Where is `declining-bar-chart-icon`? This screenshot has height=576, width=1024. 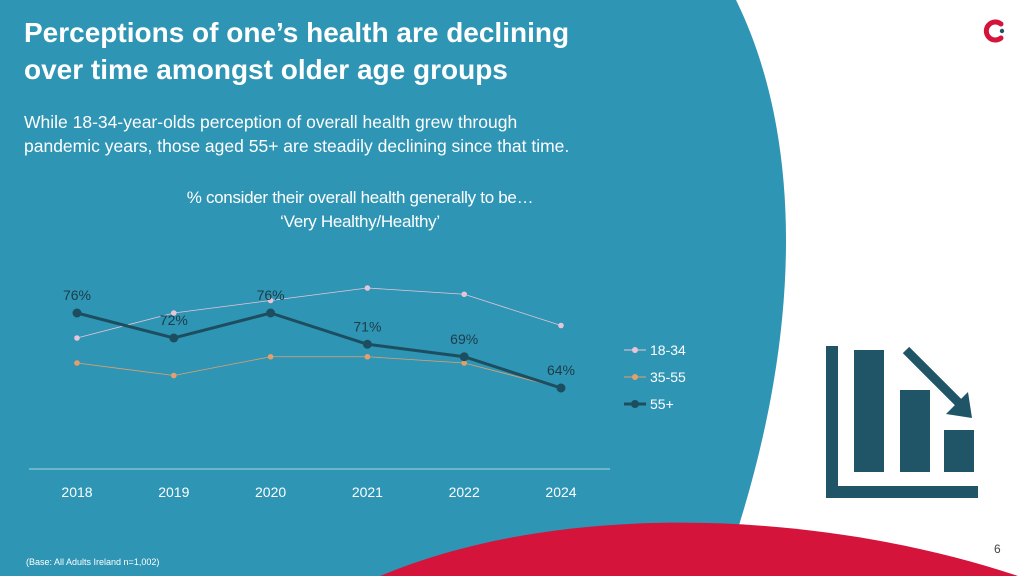
declining-bar-chart-icon is located at coordinates (902, 422).